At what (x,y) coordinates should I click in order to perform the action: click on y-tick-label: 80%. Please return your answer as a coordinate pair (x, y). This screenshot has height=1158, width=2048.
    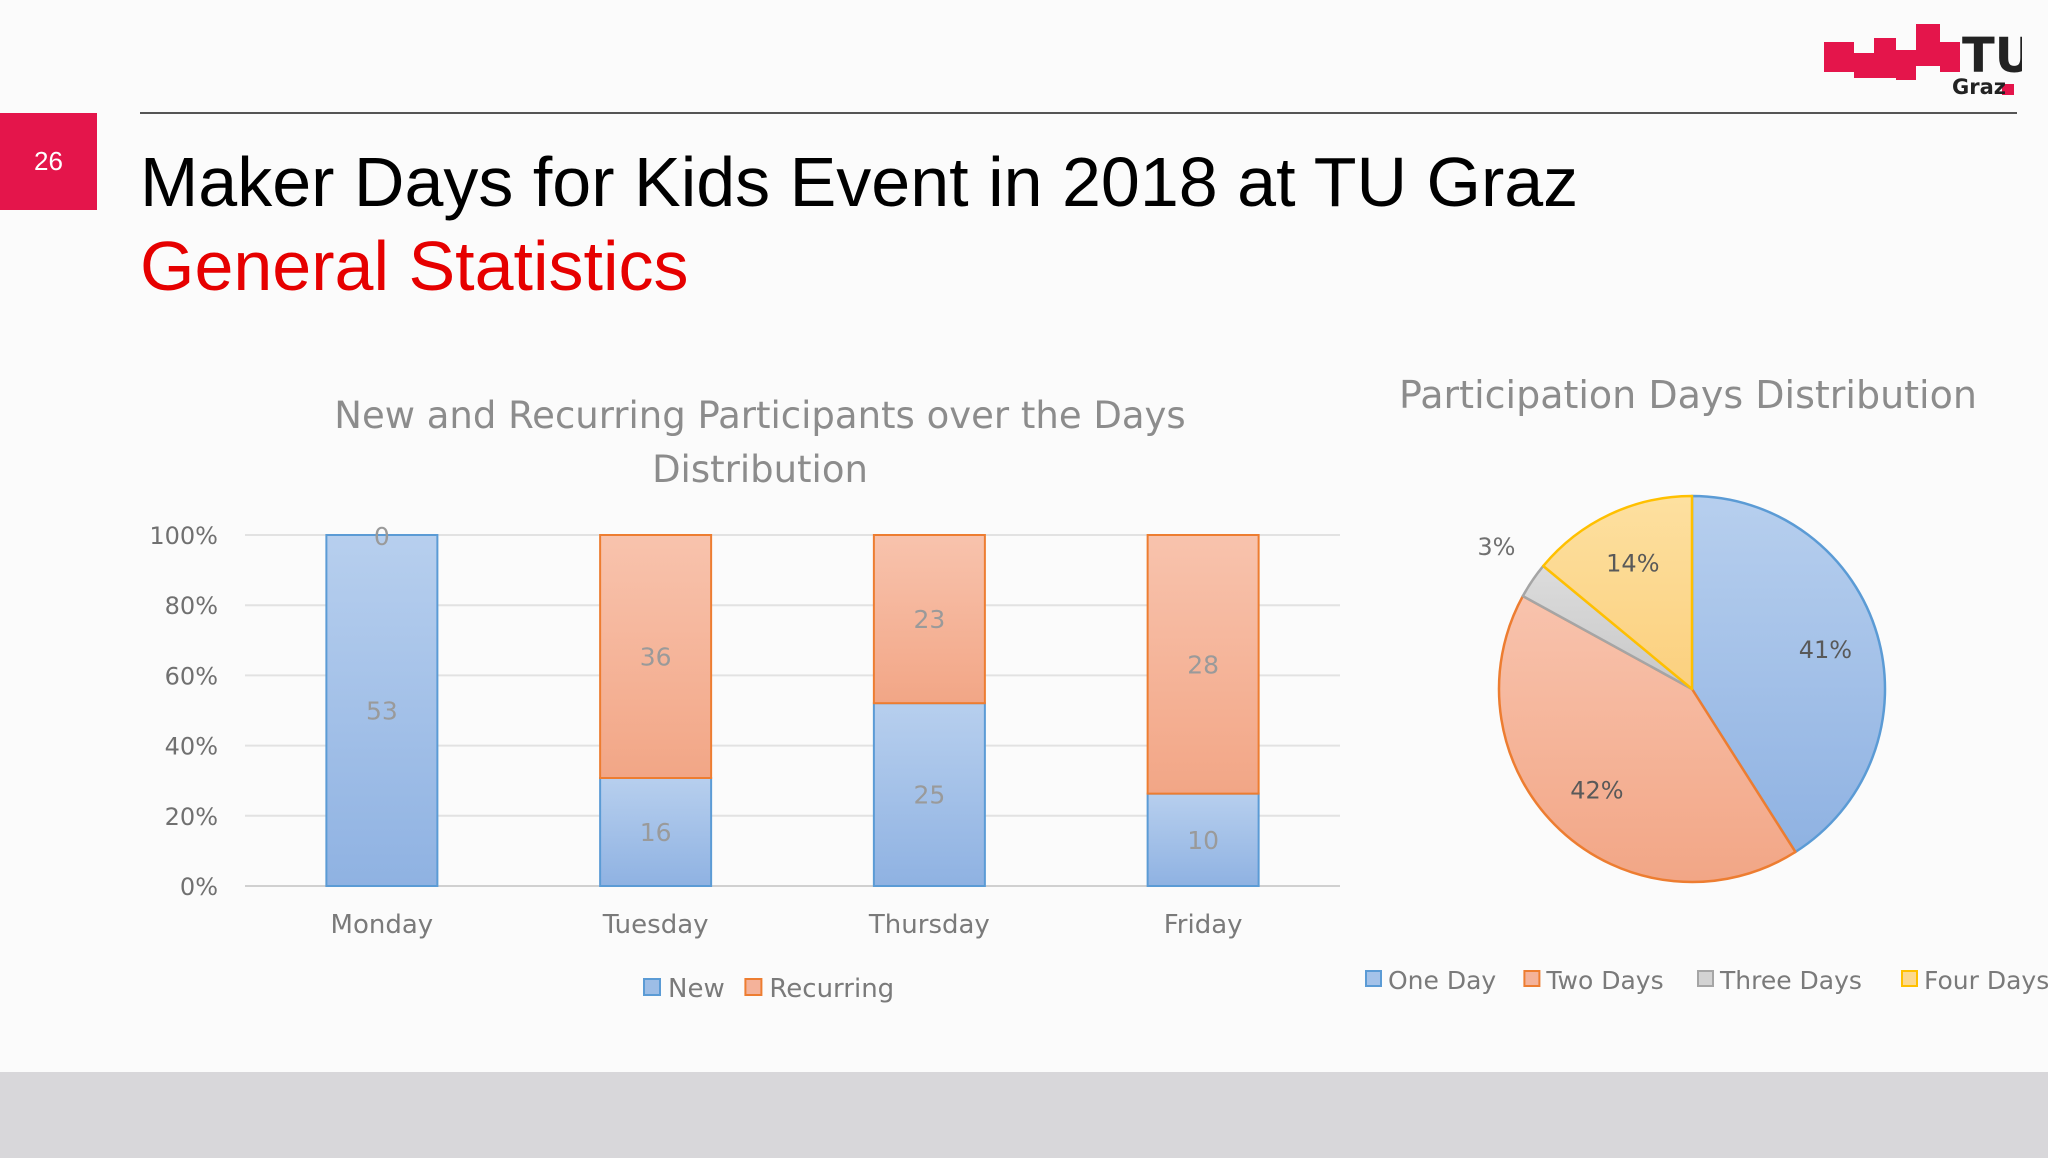
    Looking at the image, I should click on (191, 606).